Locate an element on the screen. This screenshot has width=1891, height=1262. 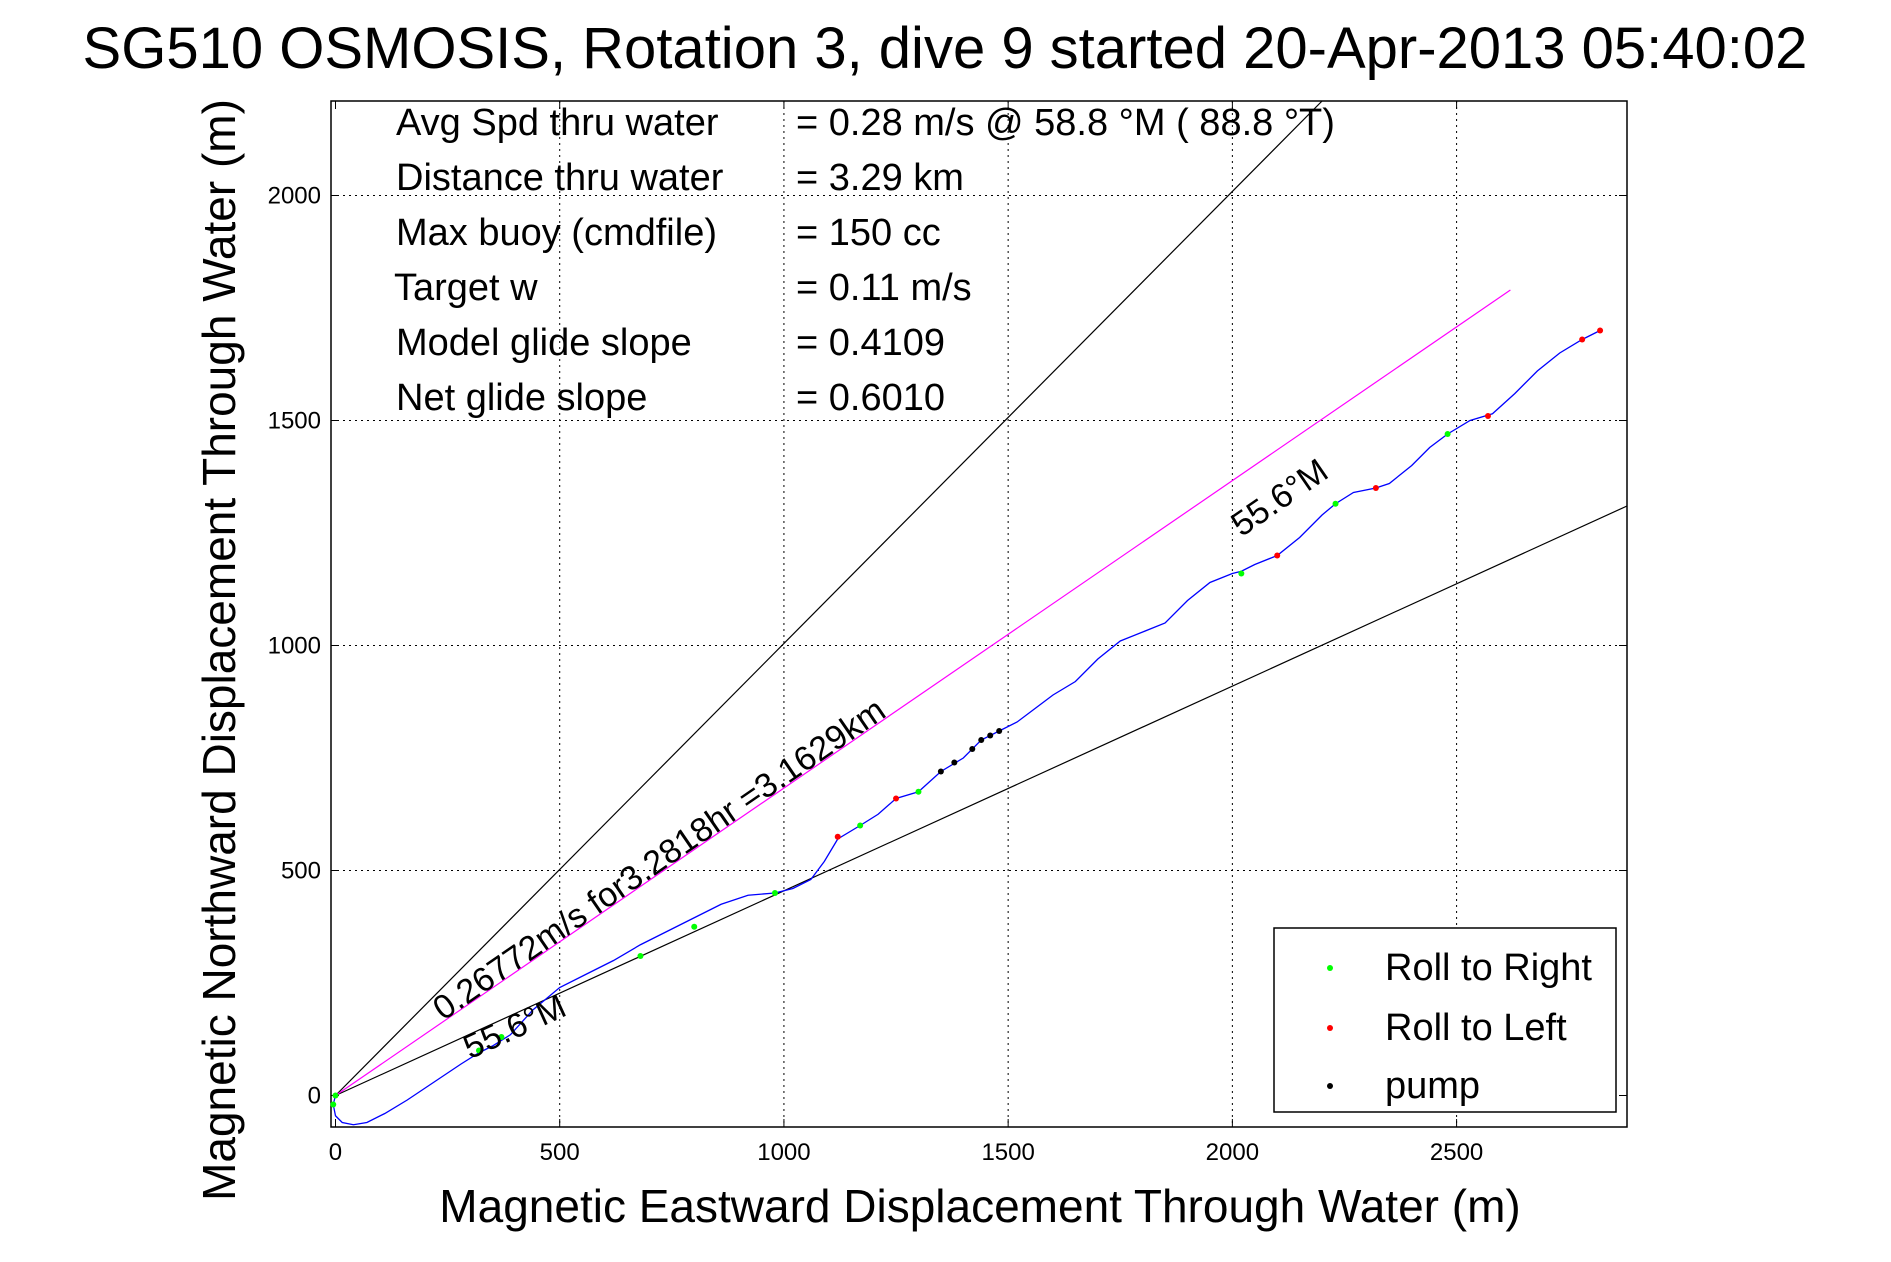
legend-label: Roll to Right is located at coordinates (1488, 968).